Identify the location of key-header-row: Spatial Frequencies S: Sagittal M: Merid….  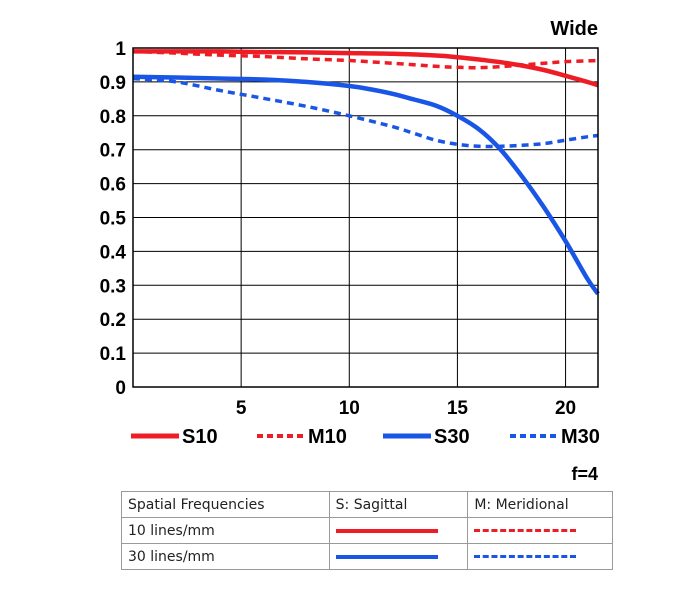
(367, 504).